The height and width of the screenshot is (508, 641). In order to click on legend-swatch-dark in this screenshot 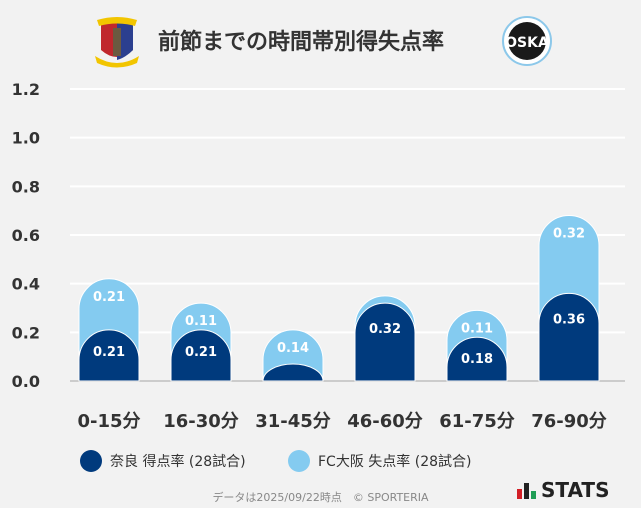, I will do `click(91, 461)`.